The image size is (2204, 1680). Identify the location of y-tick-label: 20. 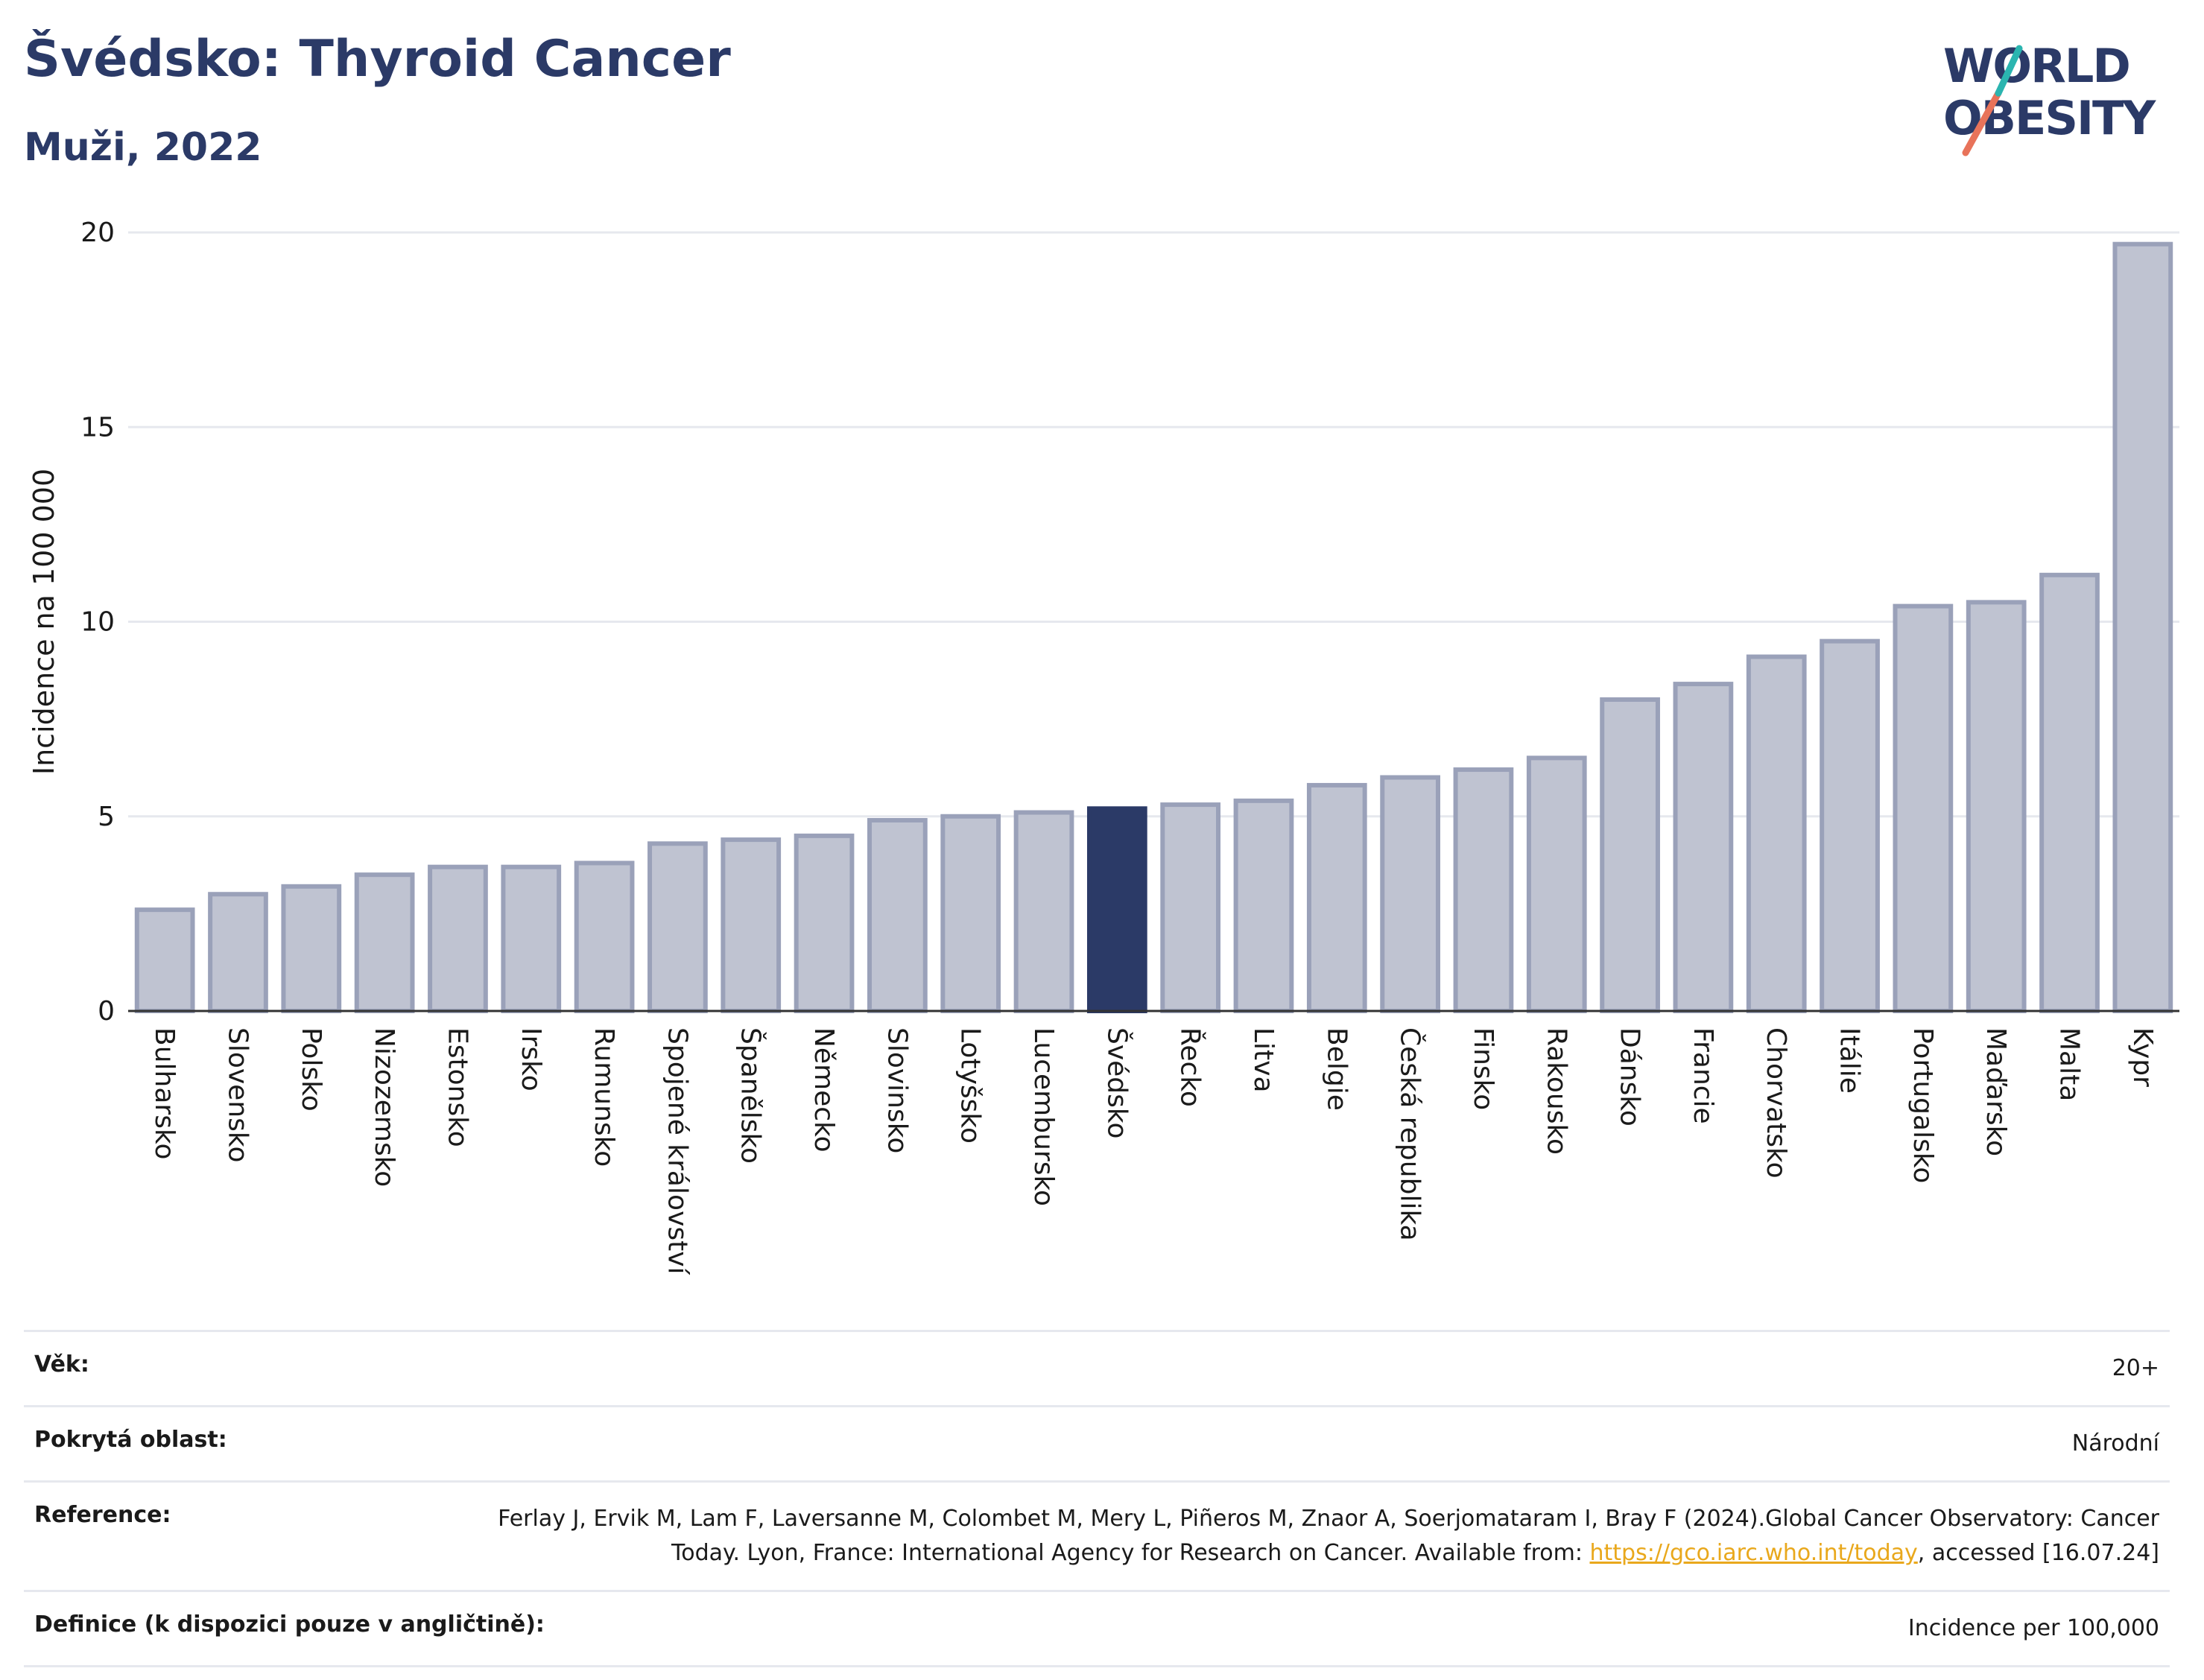
(97, 233).